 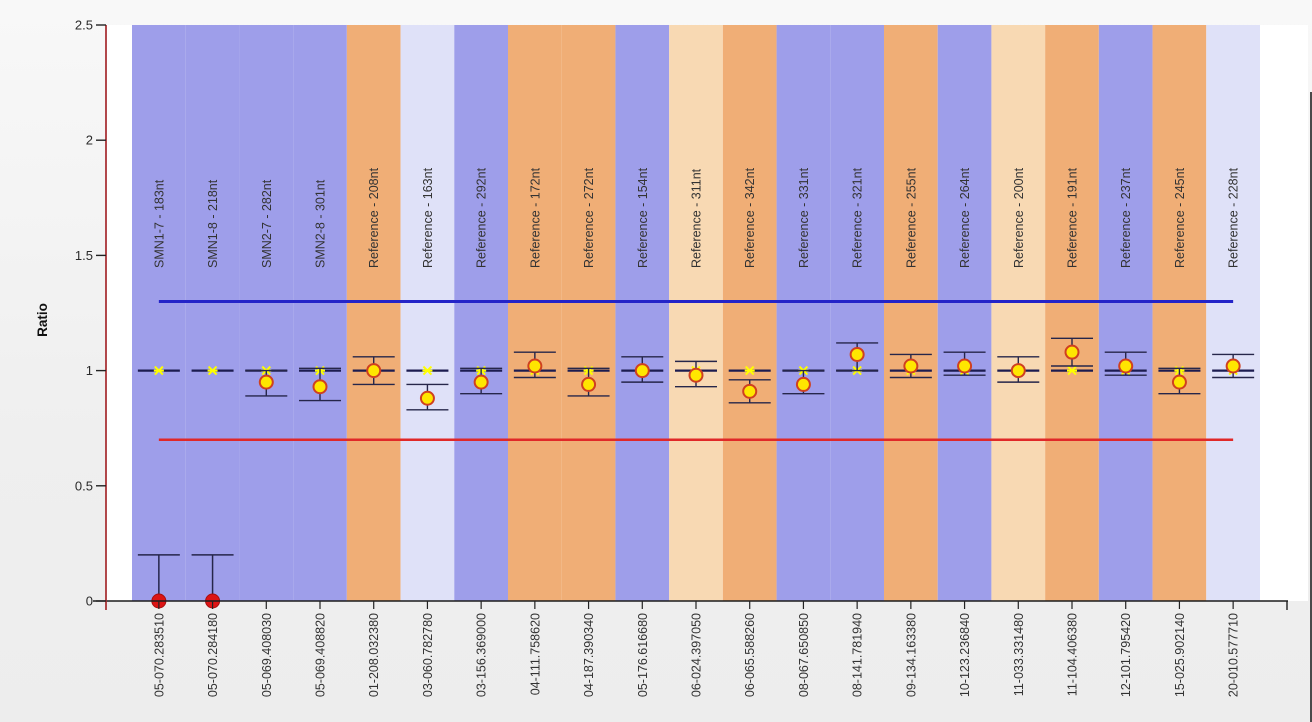 I want to click on probe-label: Reference - 264nt, so click(x=965, y=217).